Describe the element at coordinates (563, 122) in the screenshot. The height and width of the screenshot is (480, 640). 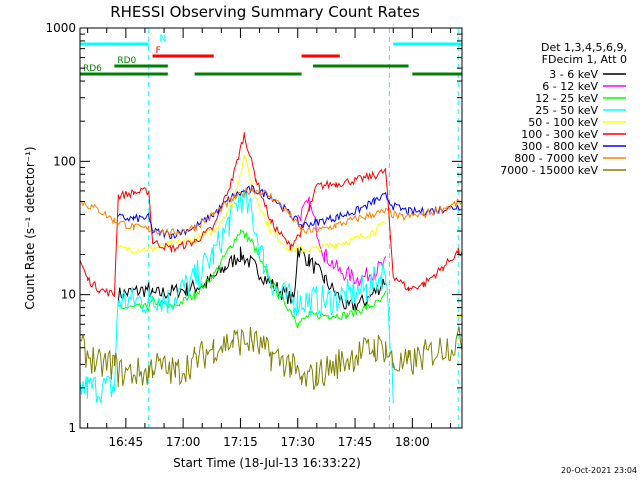
I see `legend-entry-4: 50 - 100 keV` at that location.